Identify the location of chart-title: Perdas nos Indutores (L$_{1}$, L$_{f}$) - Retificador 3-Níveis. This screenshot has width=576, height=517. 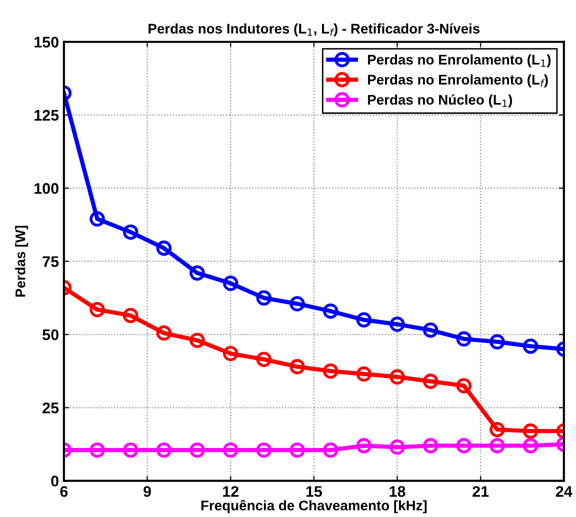
(314, 29).